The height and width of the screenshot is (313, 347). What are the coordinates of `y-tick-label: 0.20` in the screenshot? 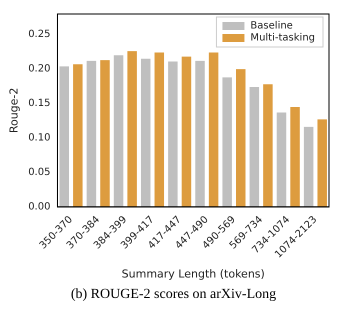 It's located at (39, 69).